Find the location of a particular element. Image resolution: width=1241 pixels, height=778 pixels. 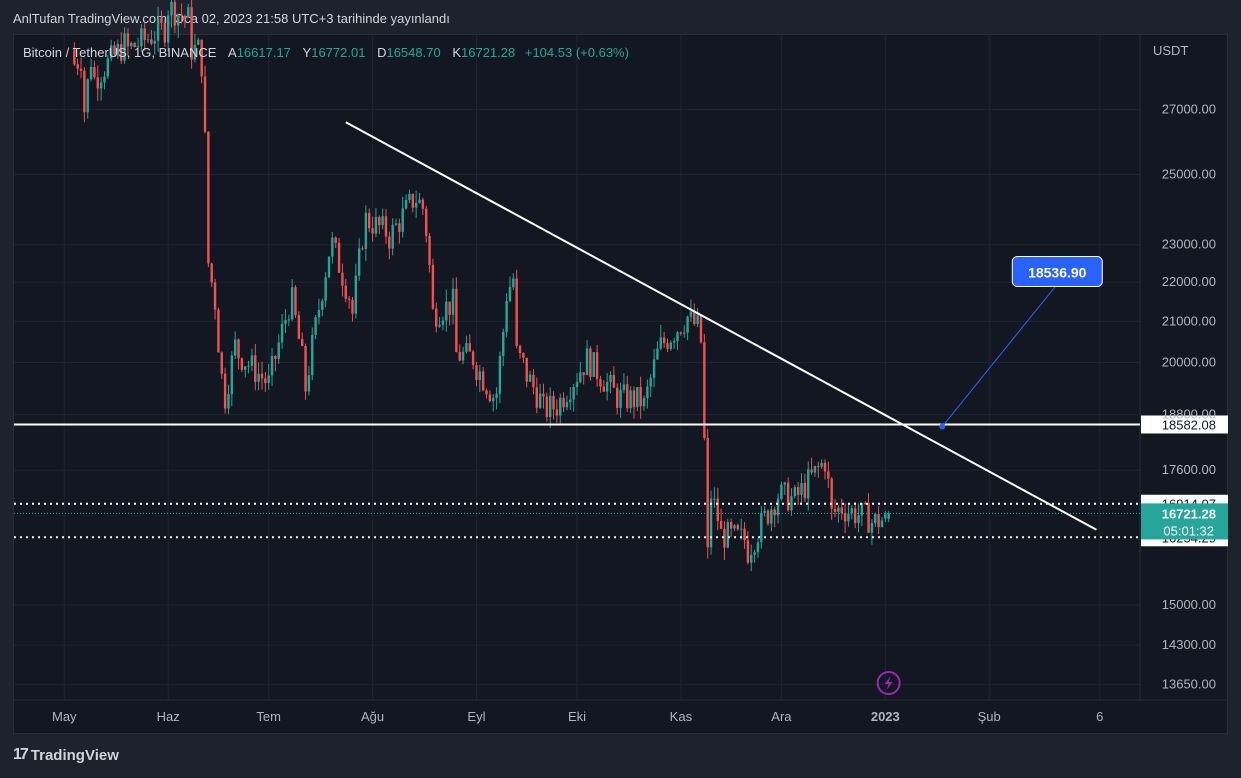

price-tick-label: 23000.00 is located at coordinates (1189, 244).